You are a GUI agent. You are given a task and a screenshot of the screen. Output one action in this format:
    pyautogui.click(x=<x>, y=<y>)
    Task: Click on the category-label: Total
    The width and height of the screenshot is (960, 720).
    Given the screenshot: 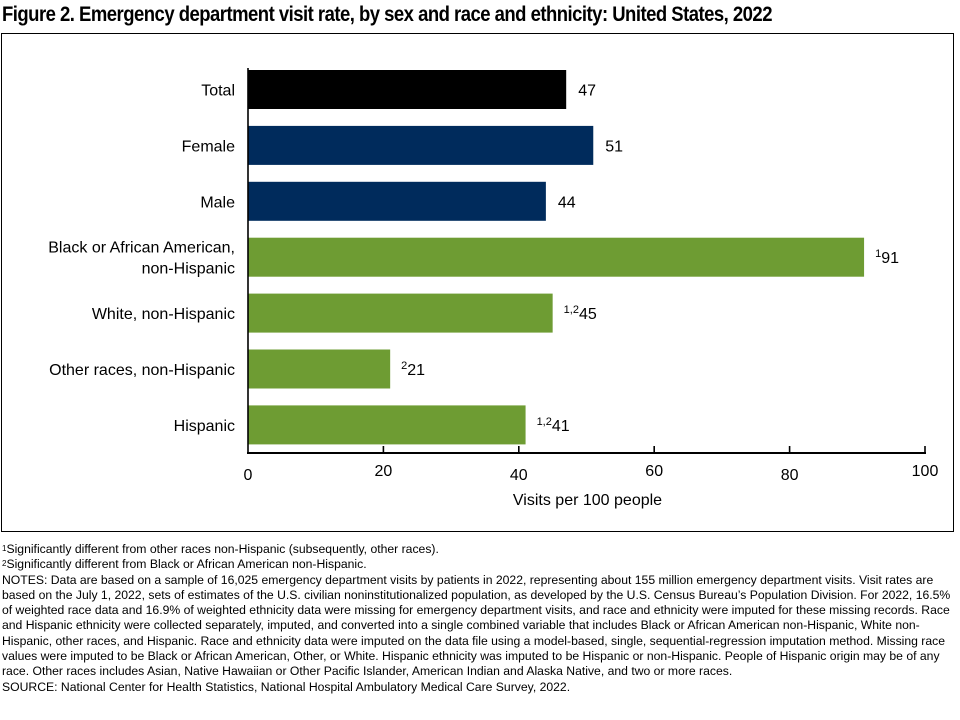 What is the action you would take?
    pyautogui.click(x=218, y=91)
    